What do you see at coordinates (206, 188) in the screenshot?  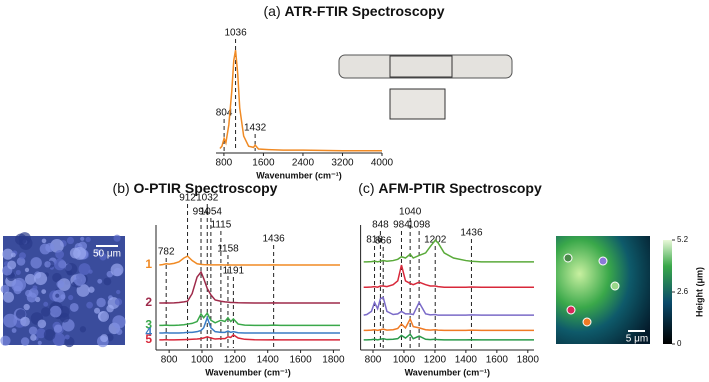 I see `title-text: O-PTIR Spectroscopy` at bounding box center [206, 188].